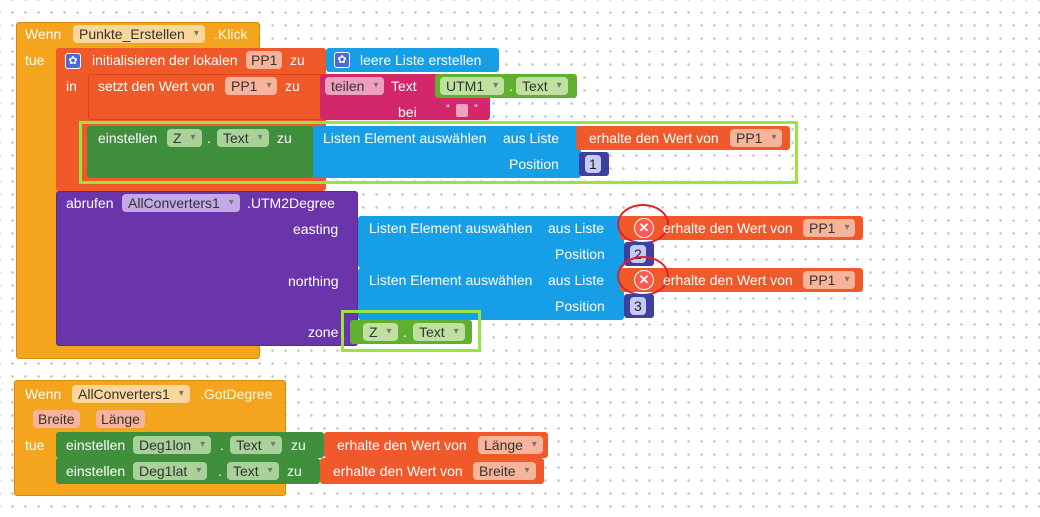  I want to click on split-text-label: Text, so click(404, 86).